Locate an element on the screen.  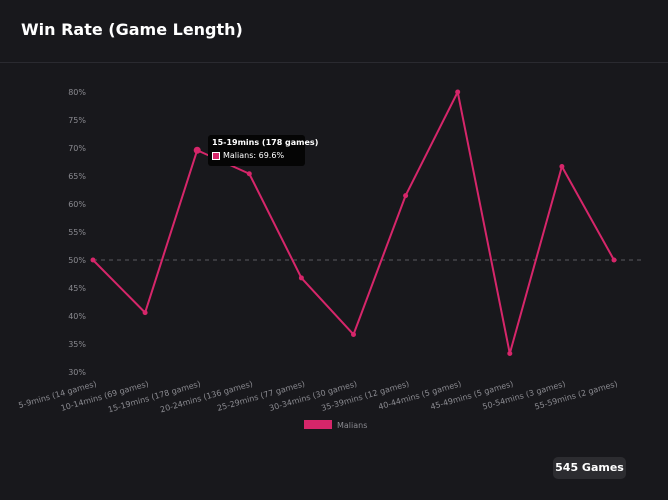
x-tick-label: 35-39mins (12 games) is located at coordinates (365, 396).